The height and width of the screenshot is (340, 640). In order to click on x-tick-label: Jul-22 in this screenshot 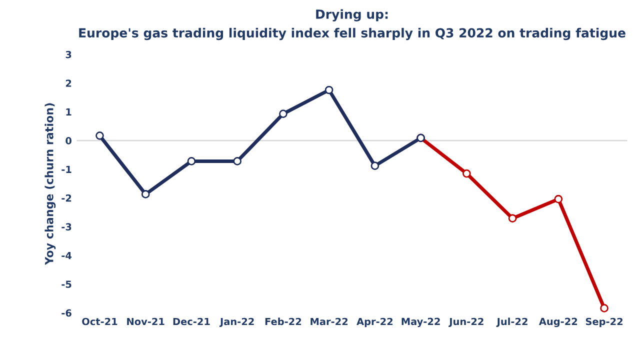, I will do `click(512, 322)`.